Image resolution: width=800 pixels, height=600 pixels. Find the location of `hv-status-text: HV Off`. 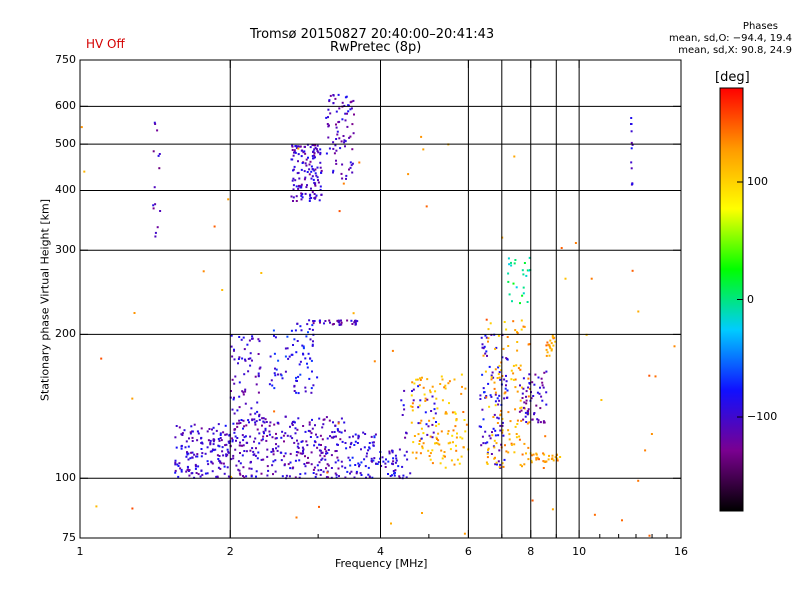

hv-status-text: HV Off is located at coordinates (105, 44).